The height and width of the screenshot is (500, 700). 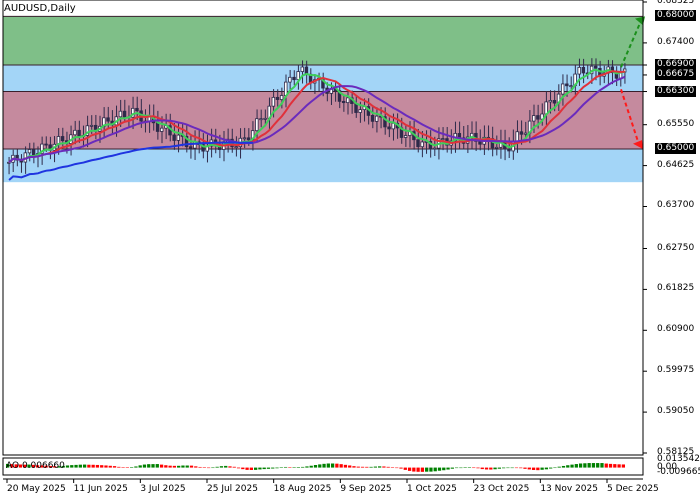 What do you see at coordinates (676, 205) in the screenshot?
I see `price-tick: 0.63700` at bounding box center [676, 205].